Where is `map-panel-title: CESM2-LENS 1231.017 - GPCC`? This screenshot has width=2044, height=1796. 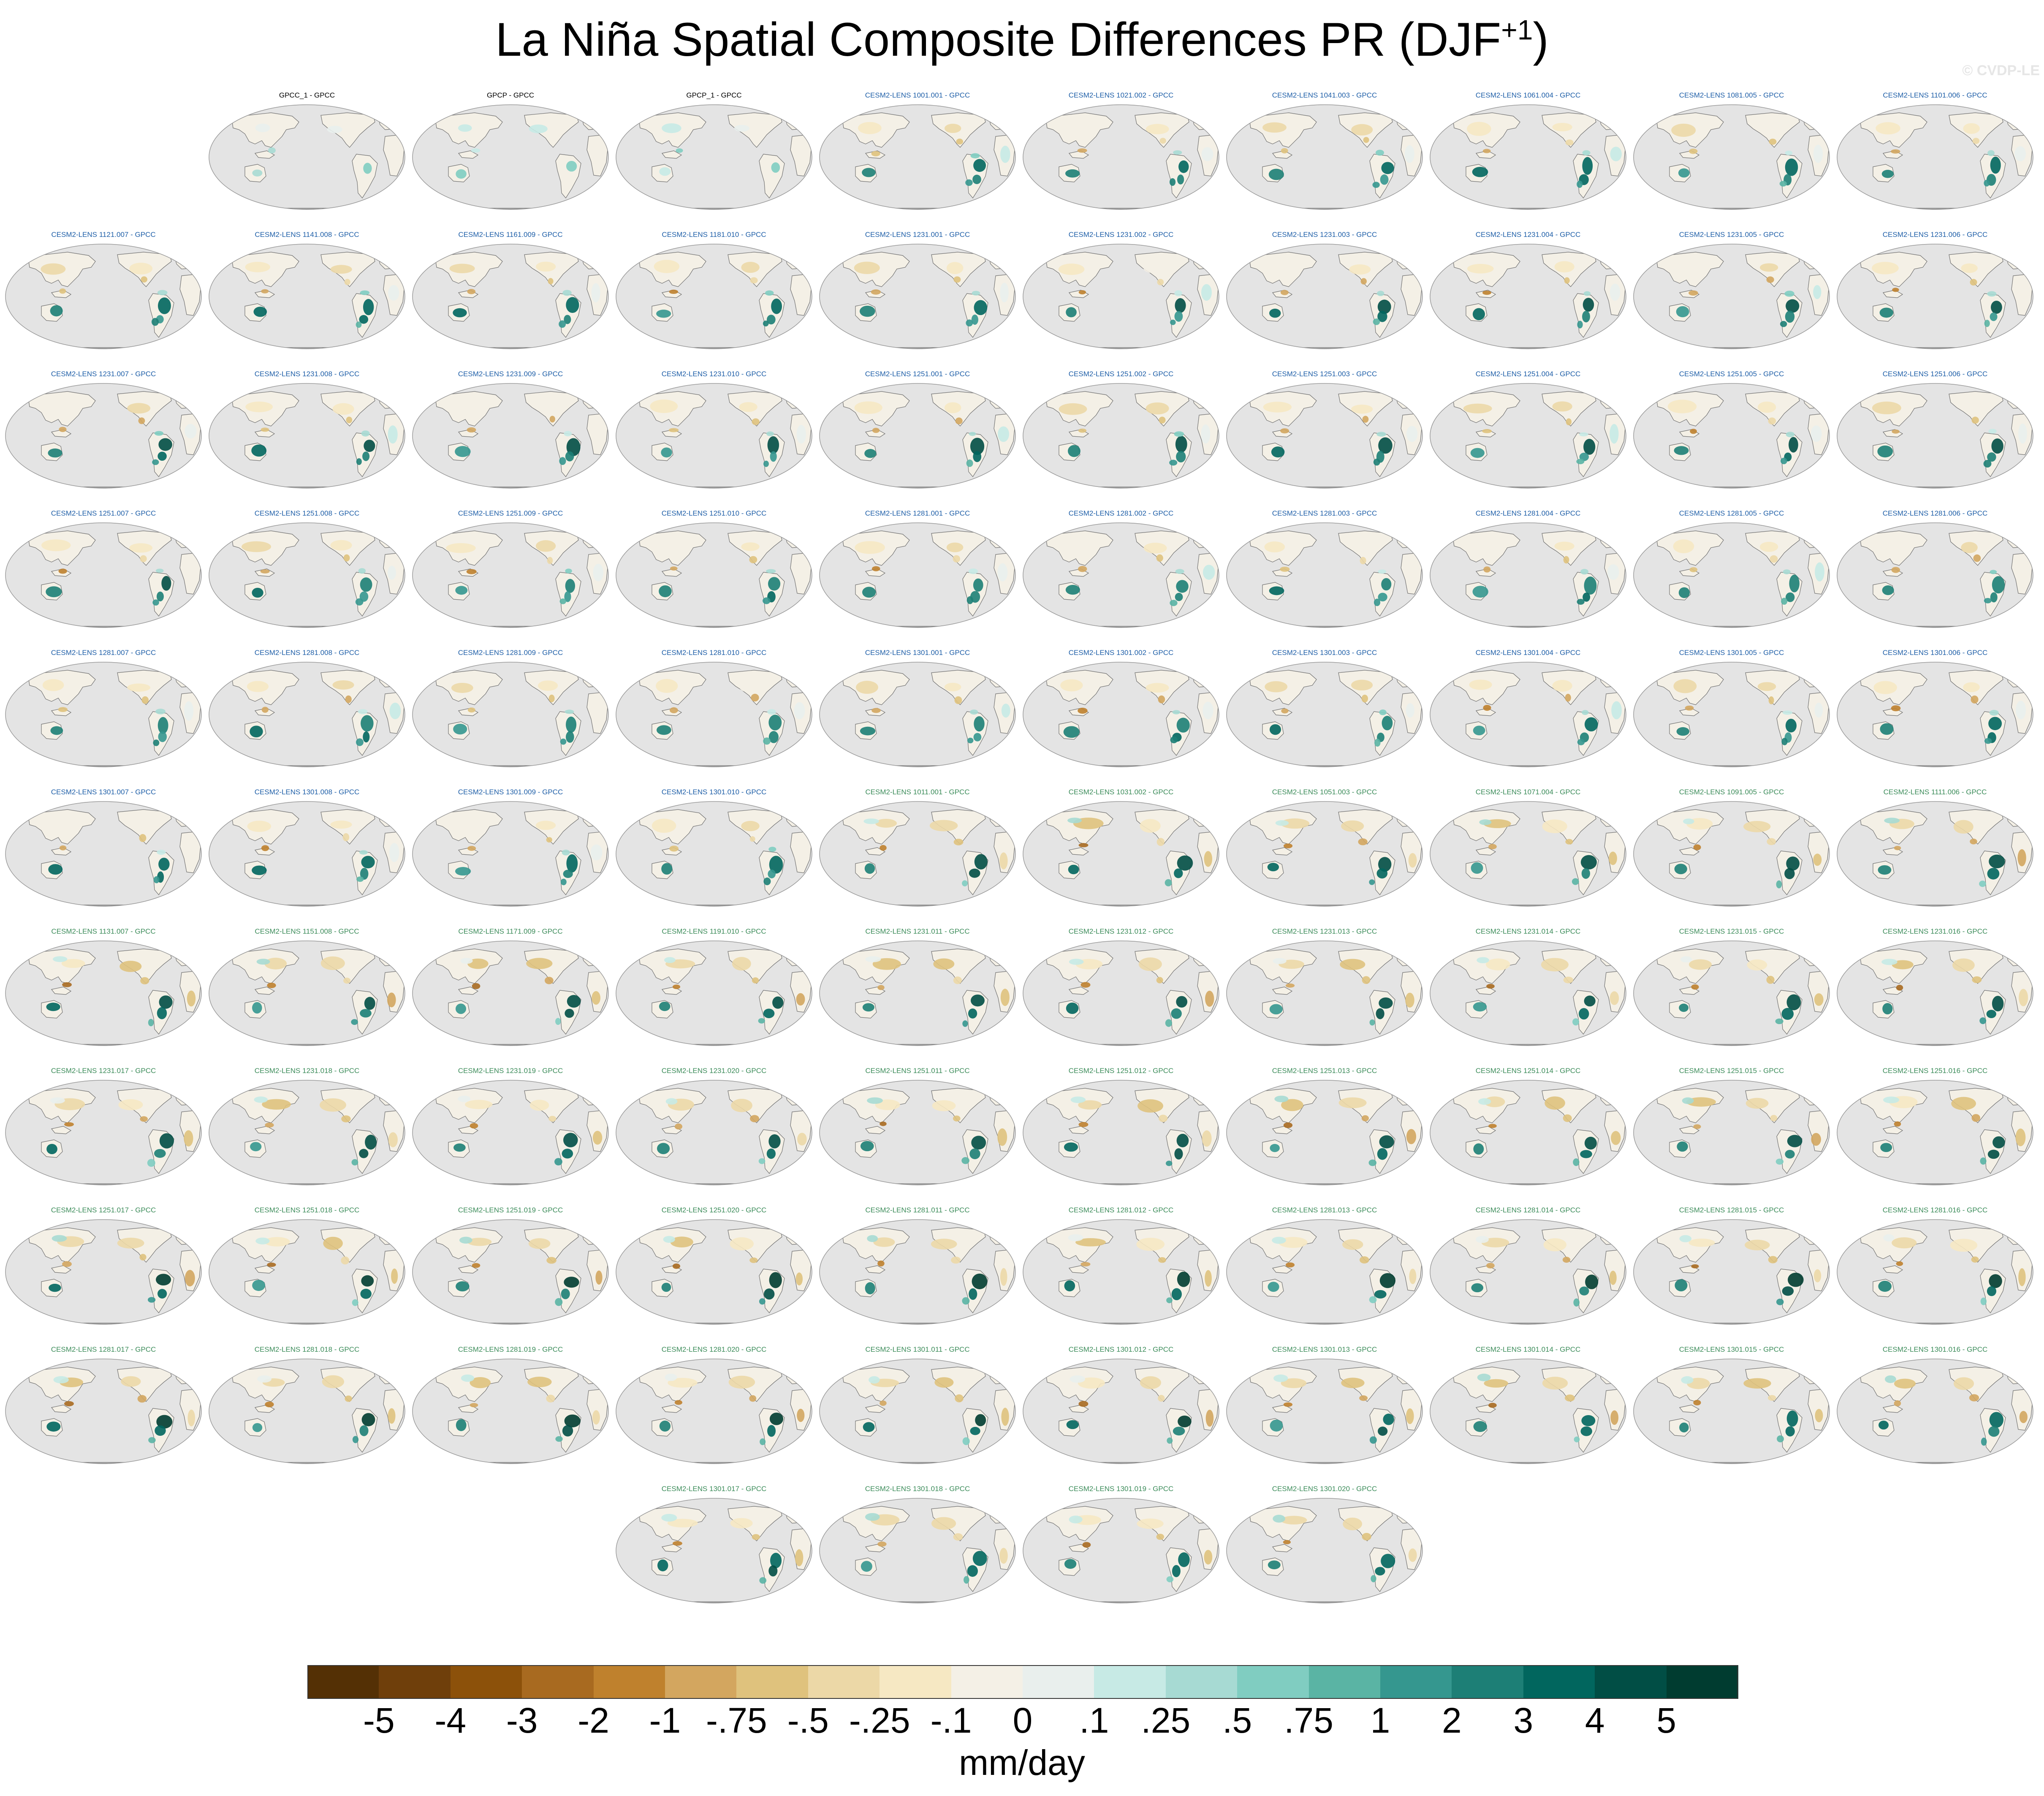 map-panel-title: CESM2-LENS 1231.017 - GPCC is located at coordinates (104, 1071).